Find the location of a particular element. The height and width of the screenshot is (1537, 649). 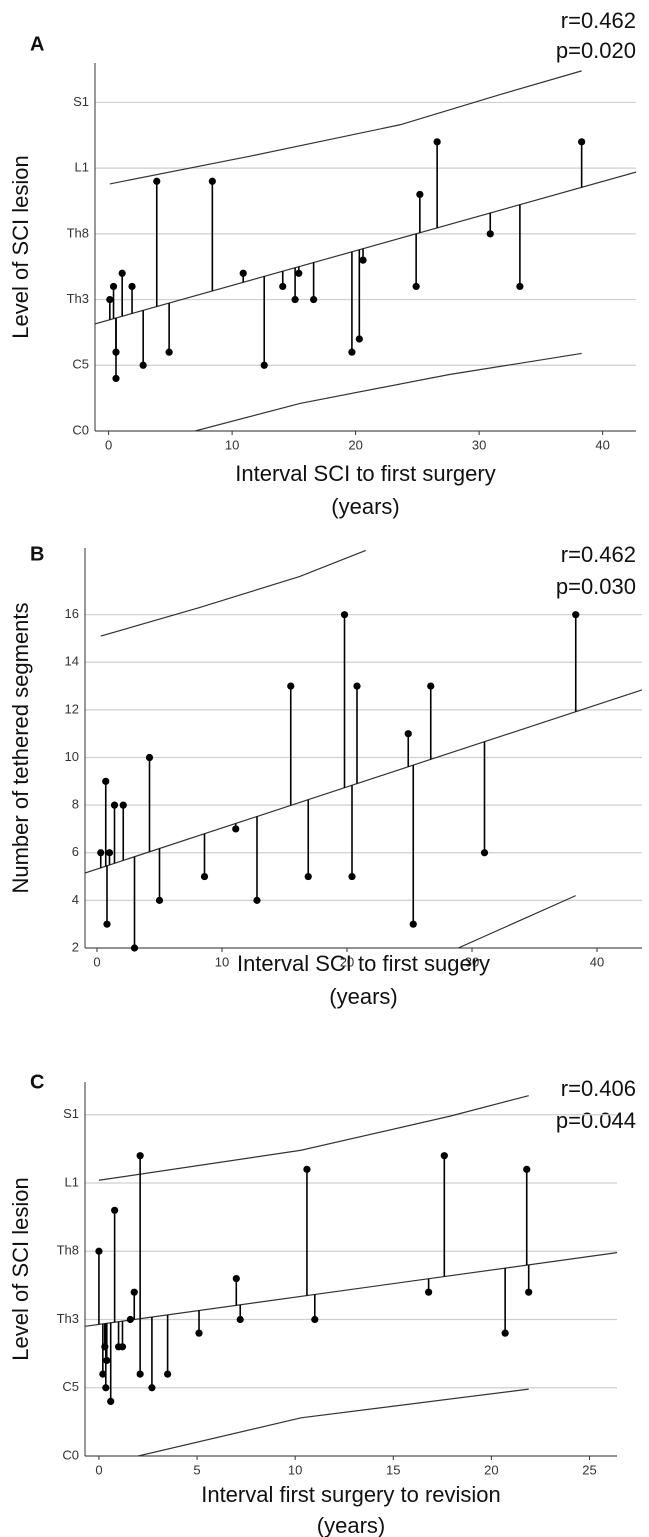

annotation: r=0.406 is located at coordinates (598, 1088).